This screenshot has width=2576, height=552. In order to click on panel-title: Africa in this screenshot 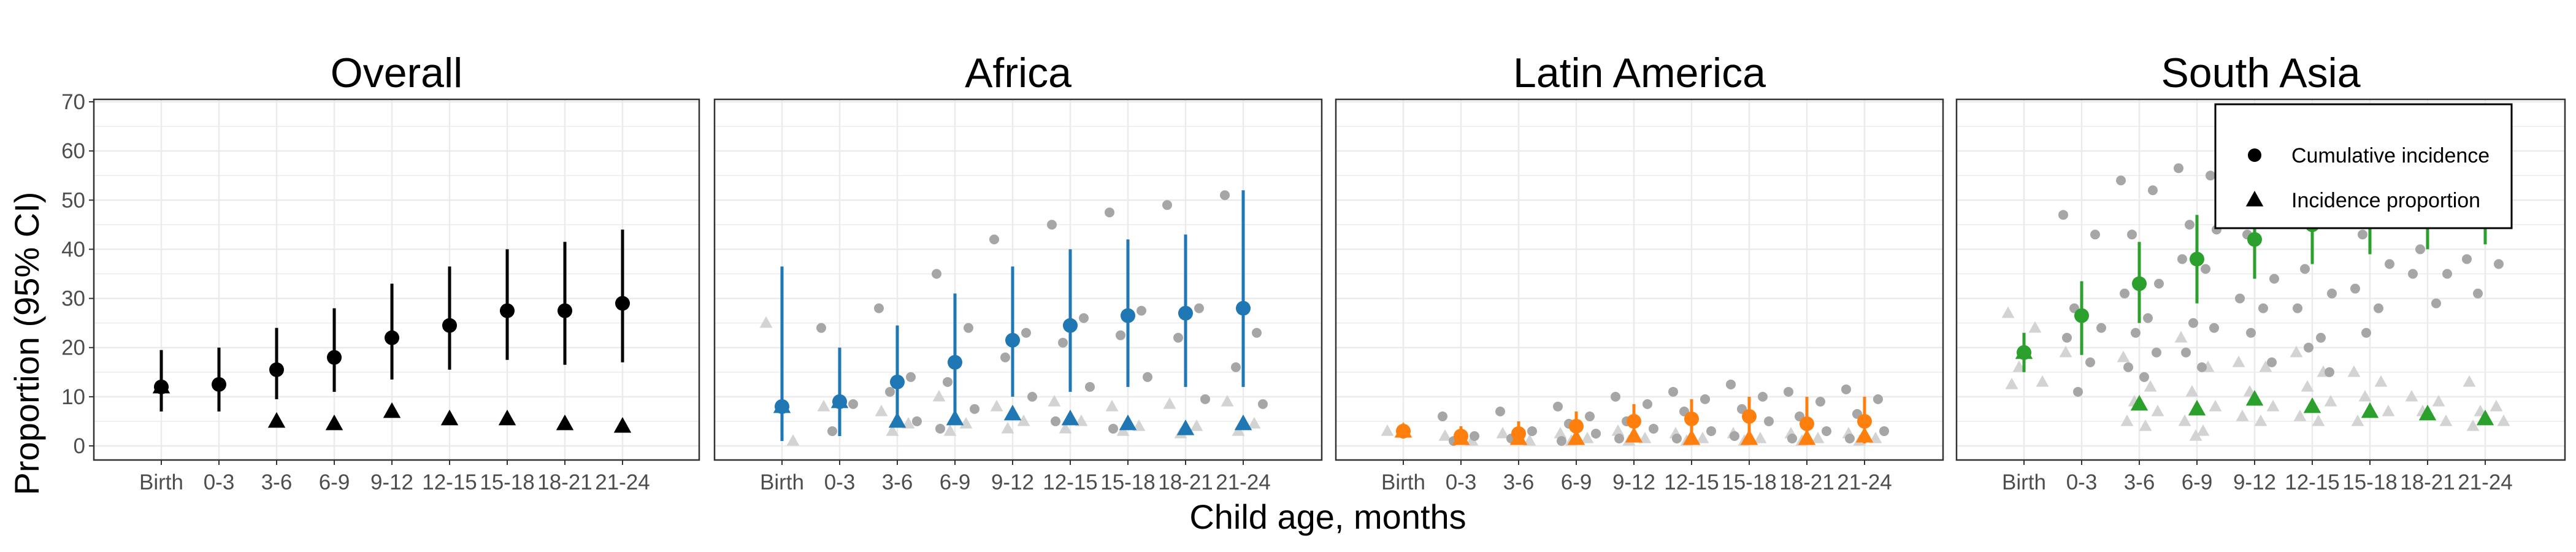, I will do `click(1018, 73)`.